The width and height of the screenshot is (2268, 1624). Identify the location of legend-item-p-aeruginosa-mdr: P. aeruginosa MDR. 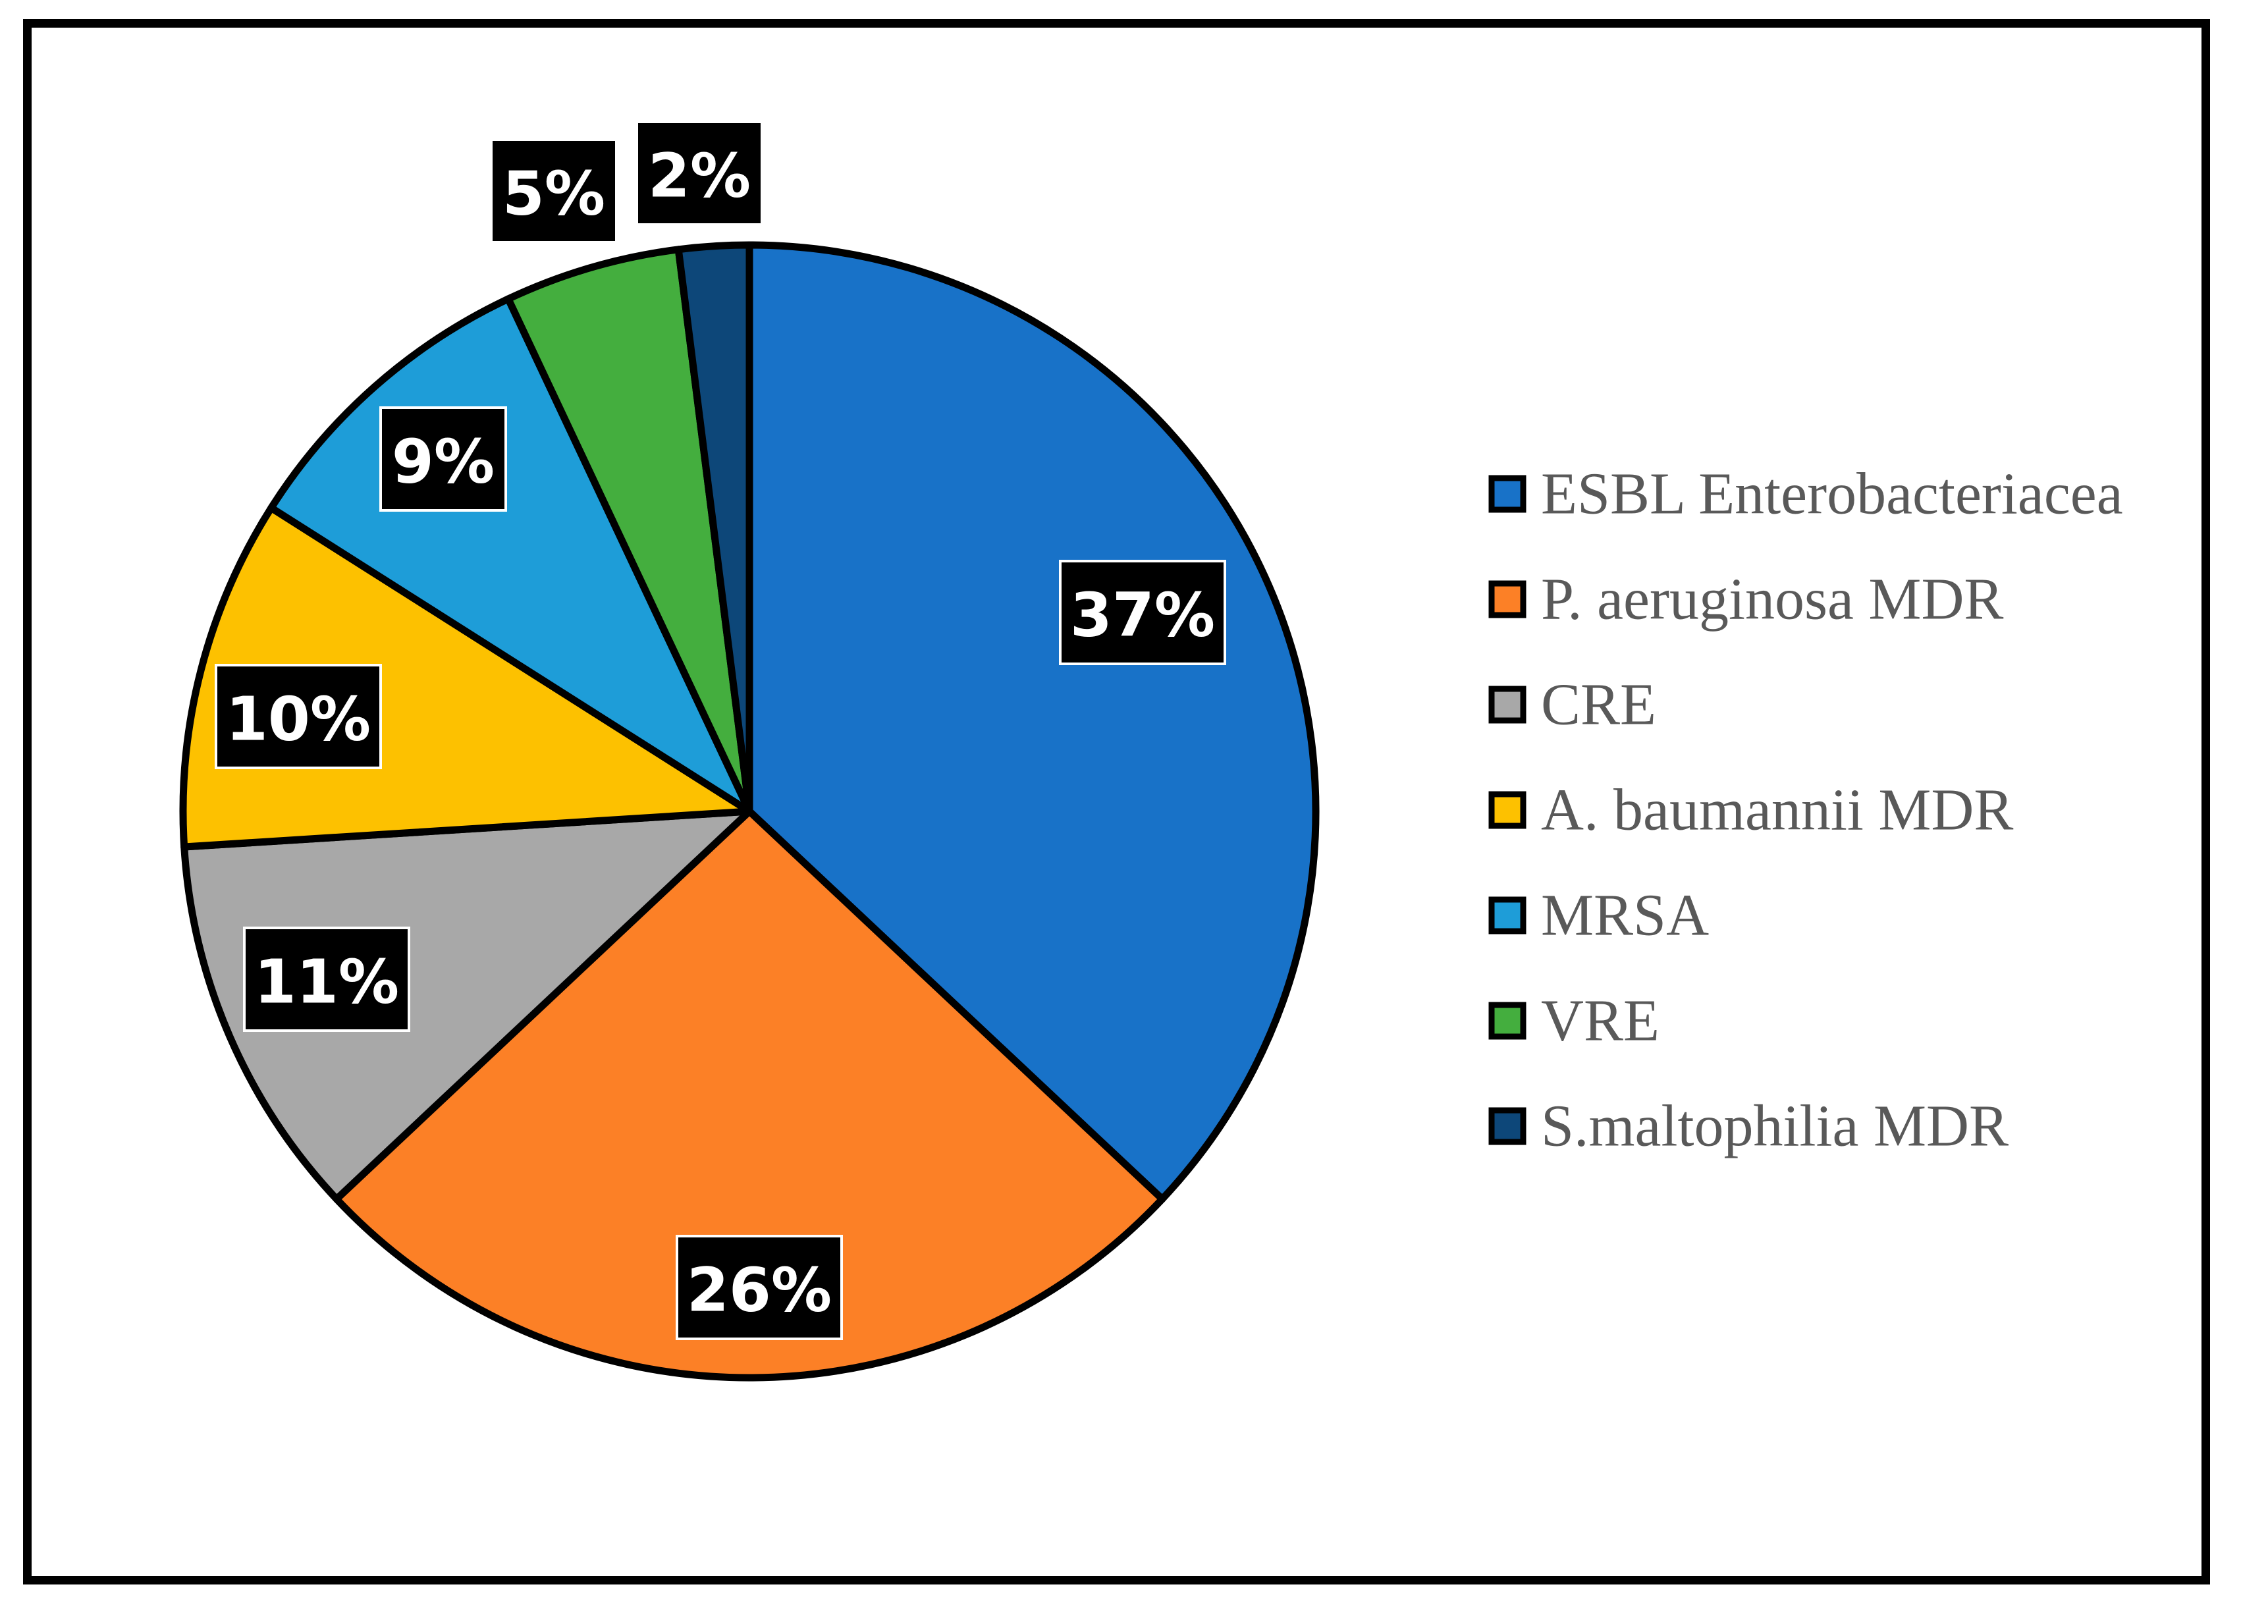
(1746, 599).